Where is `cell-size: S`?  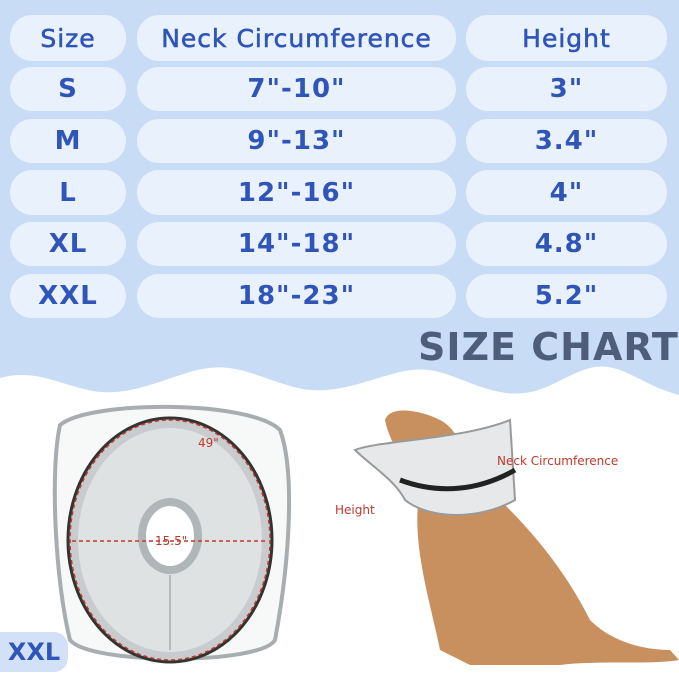
cell-size: S is located at coordinates (68, 89).